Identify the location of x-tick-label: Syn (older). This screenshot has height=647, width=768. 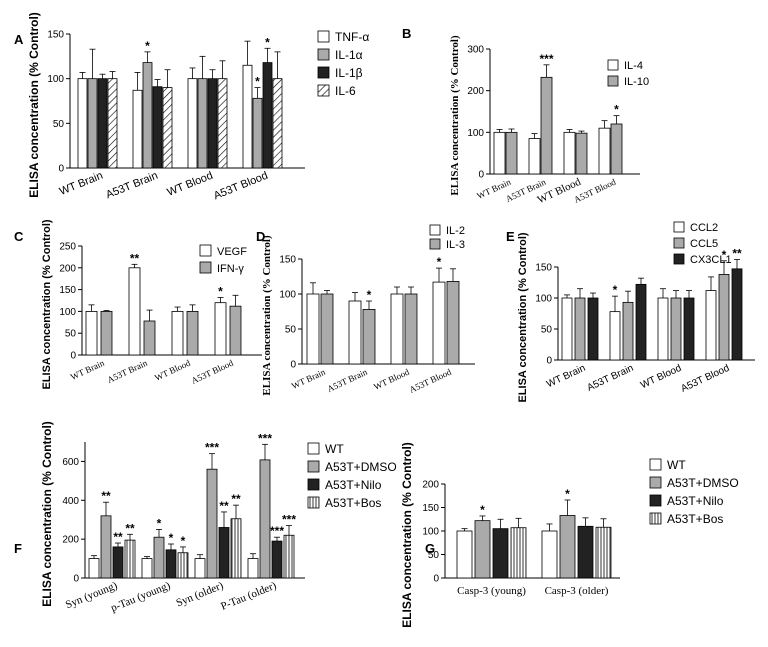
(199, 595).